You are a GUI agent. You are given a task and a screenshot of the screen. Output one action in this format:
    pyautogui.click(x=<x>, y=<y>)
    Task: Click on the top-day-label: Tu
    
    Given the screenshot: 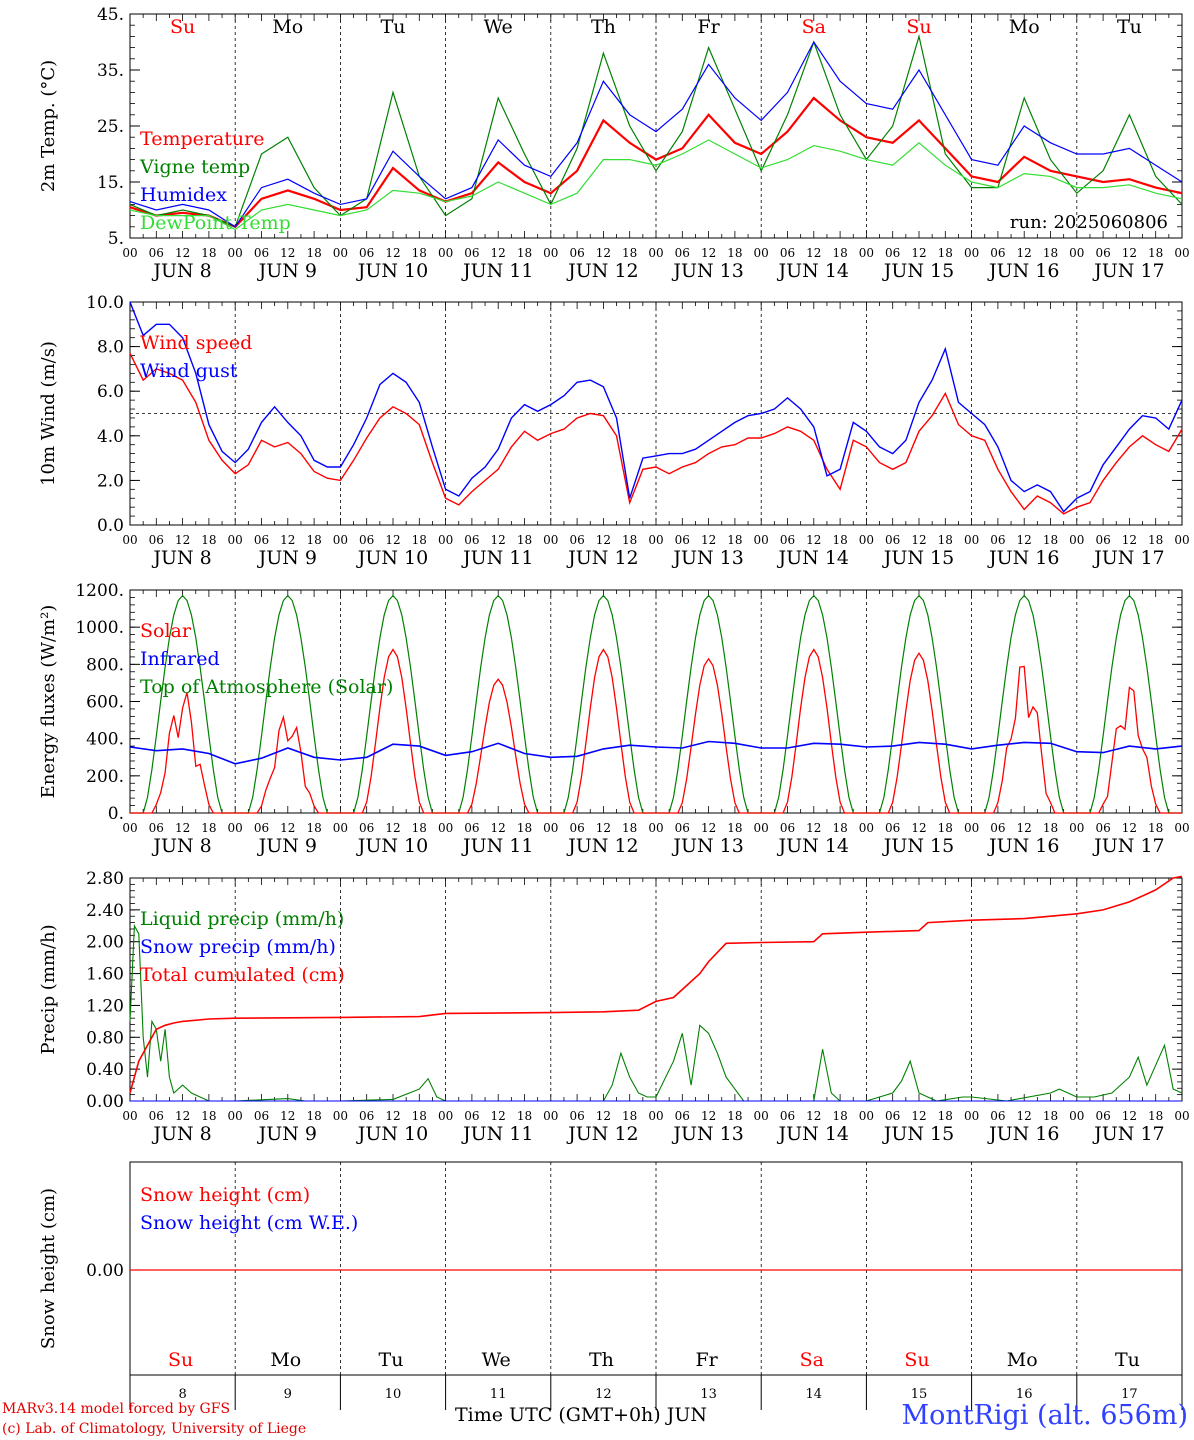 What is the action you would take?
    pyautogui.click(x=393, y=27)
    